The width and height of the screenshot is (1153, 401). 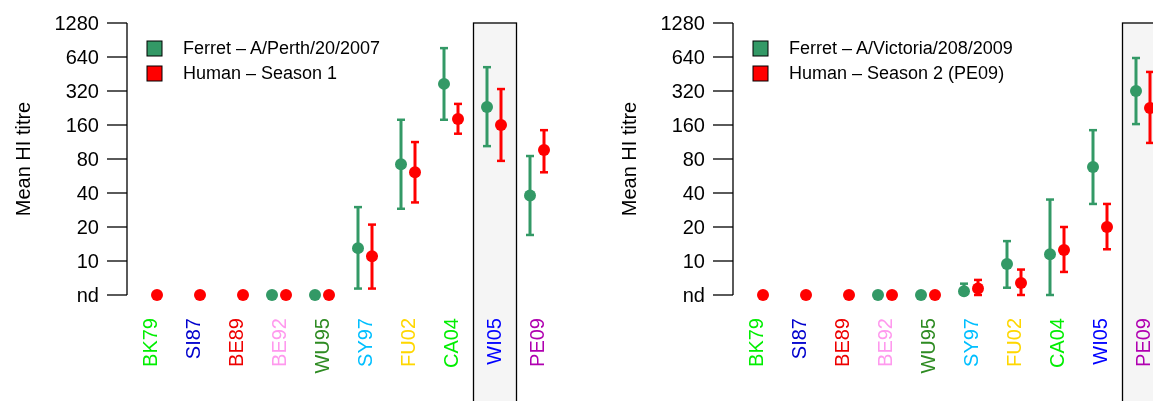 I want to click on legend-label: Human – Season 1, so click(x=260, y=73).